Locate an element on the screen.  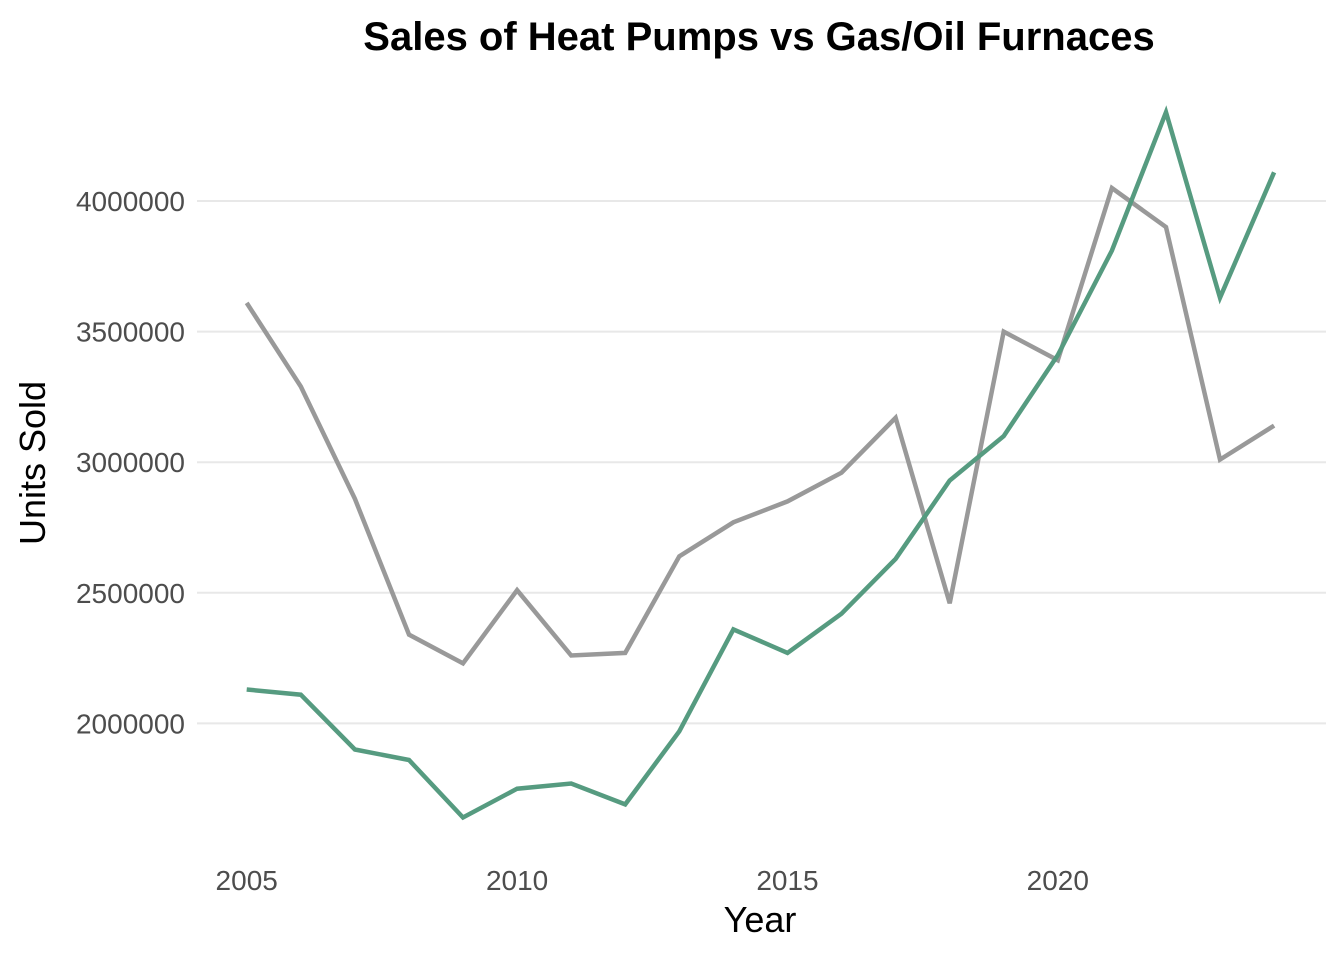
y-tick-label-2000000: 2000000 is located at coordinates (130, 723).